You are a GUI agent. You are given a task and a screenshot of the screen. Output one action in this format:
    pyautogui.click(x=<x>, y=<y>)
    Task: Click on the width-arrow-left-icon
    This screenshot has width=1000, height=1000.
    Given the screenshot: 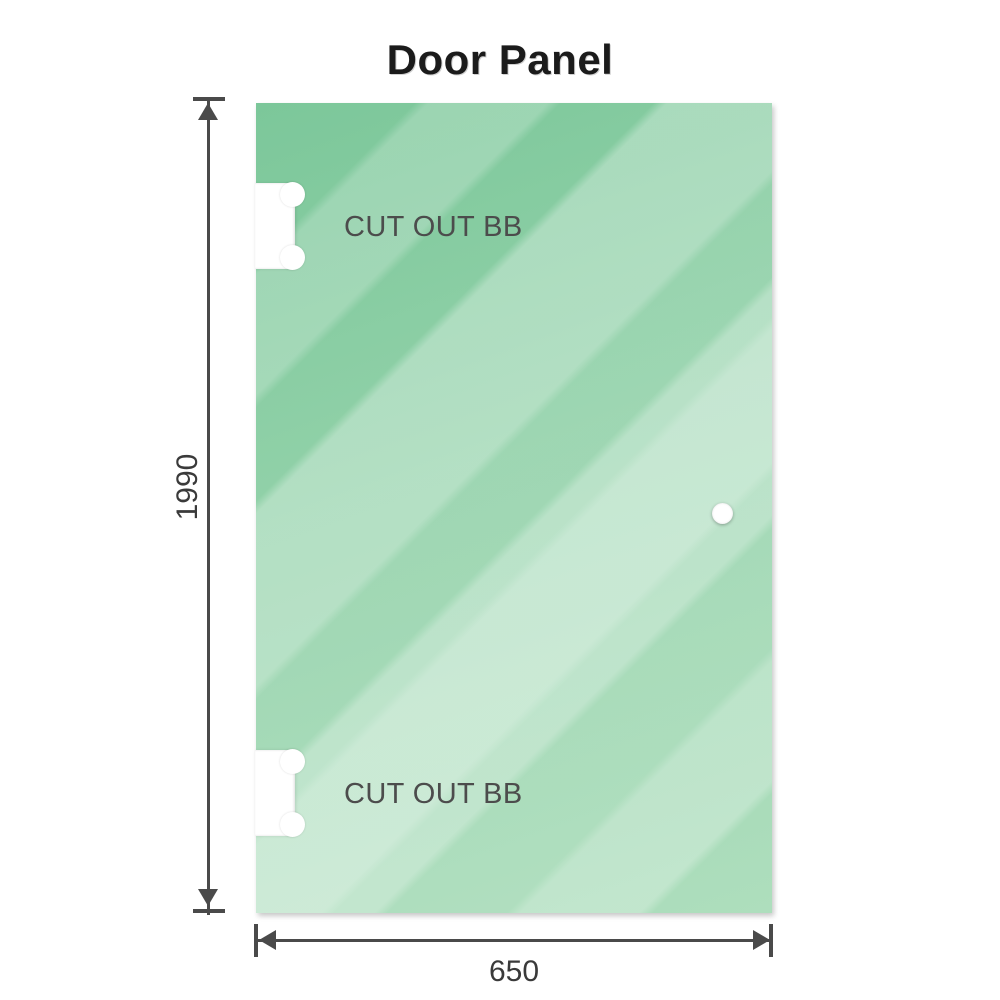 What is the action you would take?
    pyautogui.click(x=267, y=940)
    